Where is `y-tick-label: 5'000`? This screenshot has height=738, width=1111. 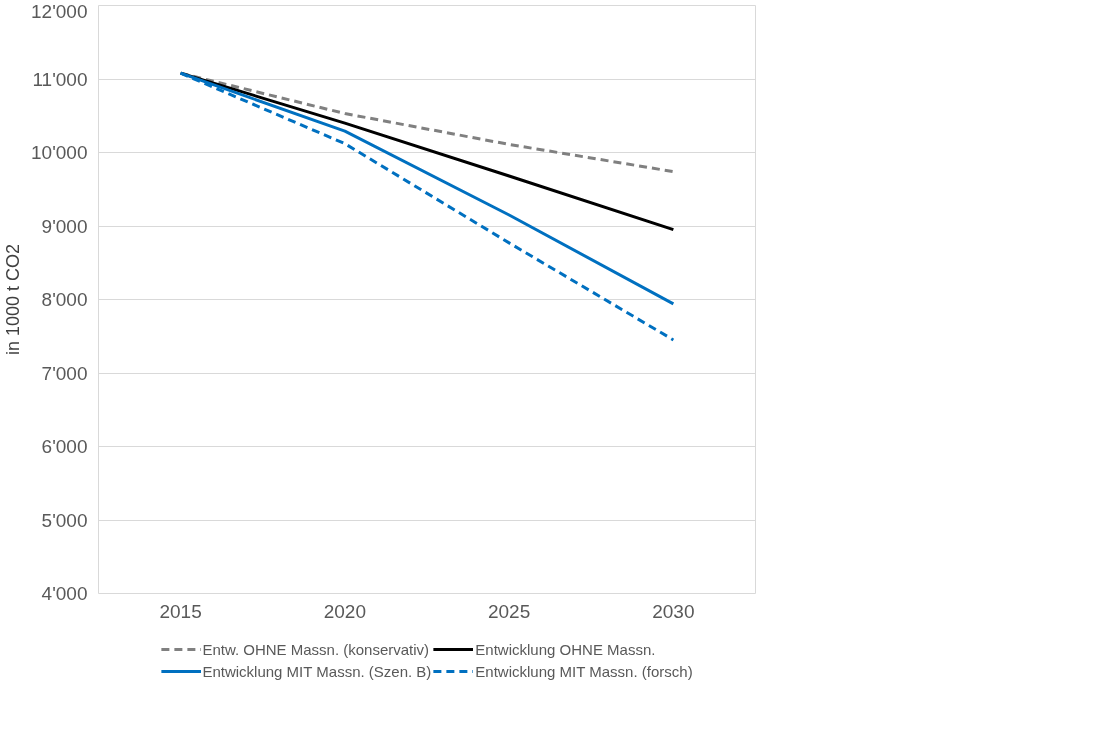 y-tick-label: 5'000 is located at coordinates (64, 520).